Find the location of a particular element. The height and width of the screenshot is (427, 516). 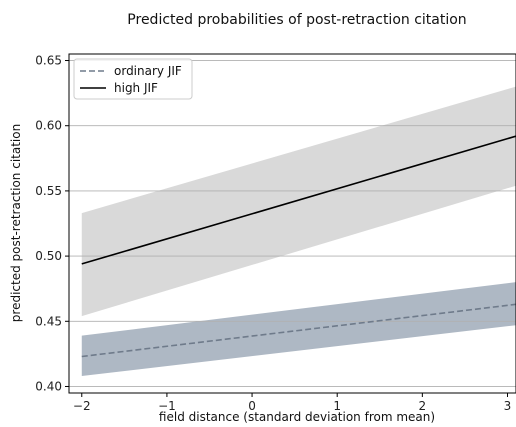

y-tick-label: 0.40 is located at coordinates (48, 386).